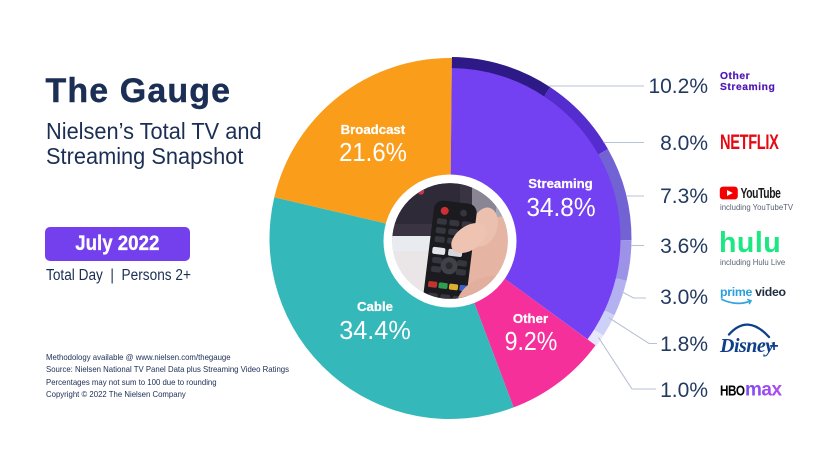 Image resolution: width=840 pixels, height=473 pixels. What do you see at coordinates (763, 390) in the screenshot?
I see `svg-text: max` at bounding box center [763, 390].